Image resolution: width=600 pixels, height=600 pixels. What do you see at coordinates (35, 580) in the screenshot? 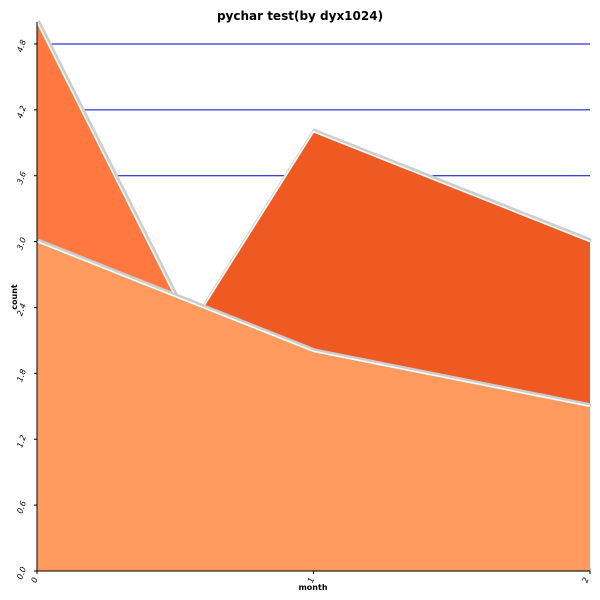
I see `x-tick-label-0: 0` at bounding box center [35, 580].